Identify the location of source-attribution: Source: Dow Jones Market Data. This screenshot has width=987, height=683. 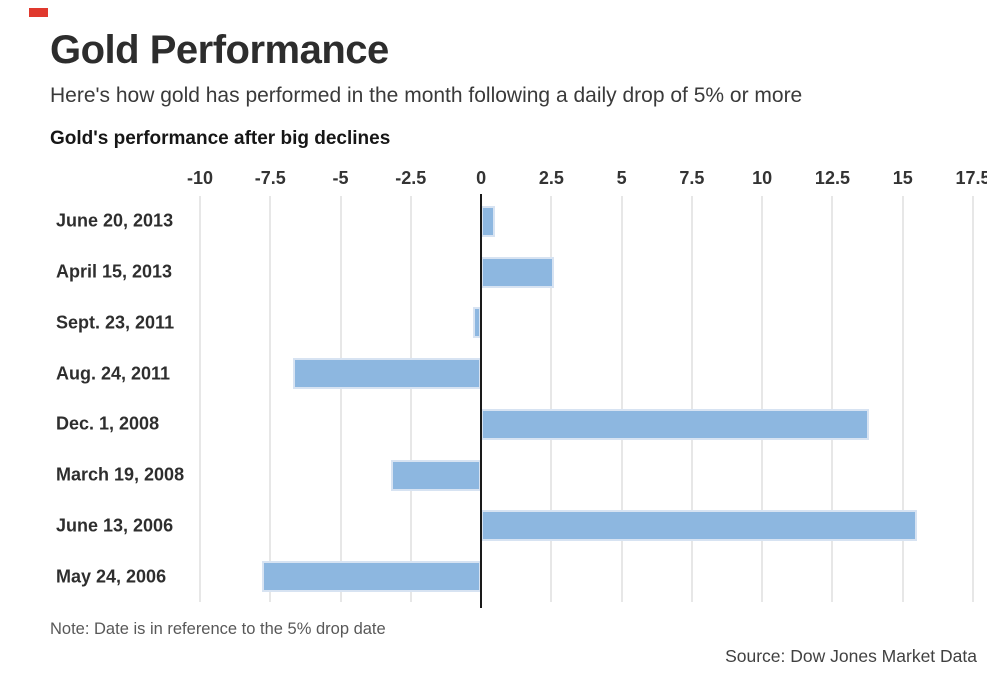
(851, 656).